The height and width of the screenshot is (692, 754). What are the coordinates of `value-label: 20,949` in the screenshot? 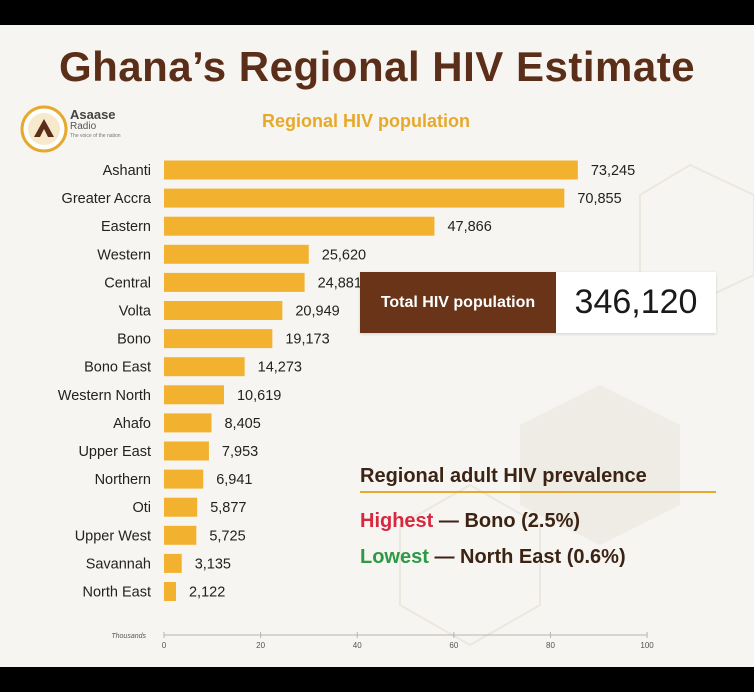 It's located at (317, 312).